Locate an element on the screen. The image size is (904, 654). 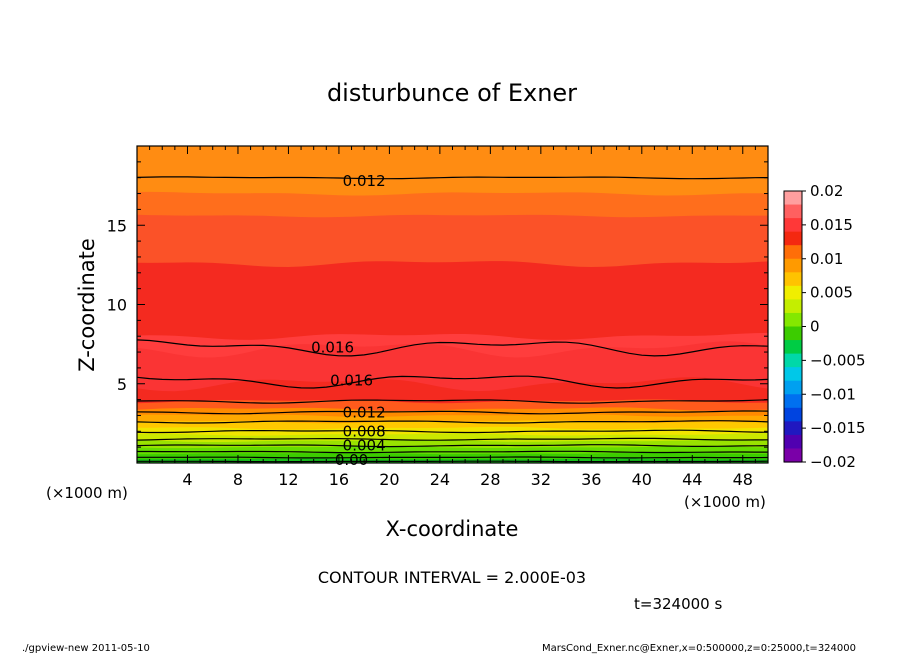
footer-left-text: ./gpview-new 2011-05-10 is located at coordinates (86, 648).